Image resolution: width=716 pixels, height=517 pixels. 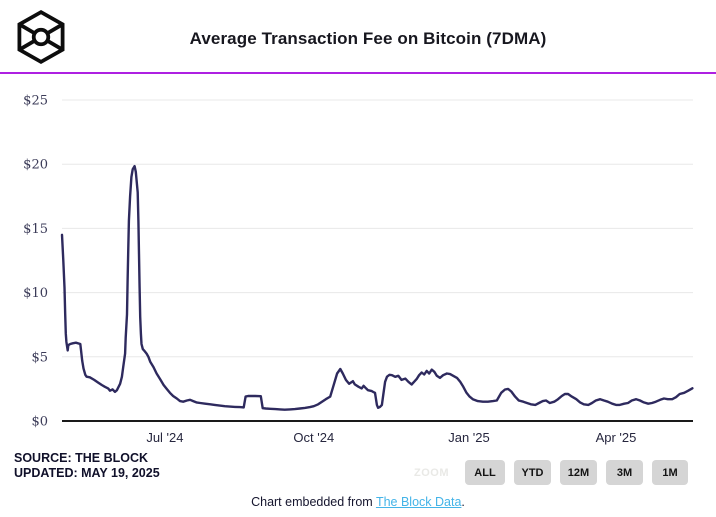 I want to click on y-tick-label-25: $25, so click(x=35, y=101).